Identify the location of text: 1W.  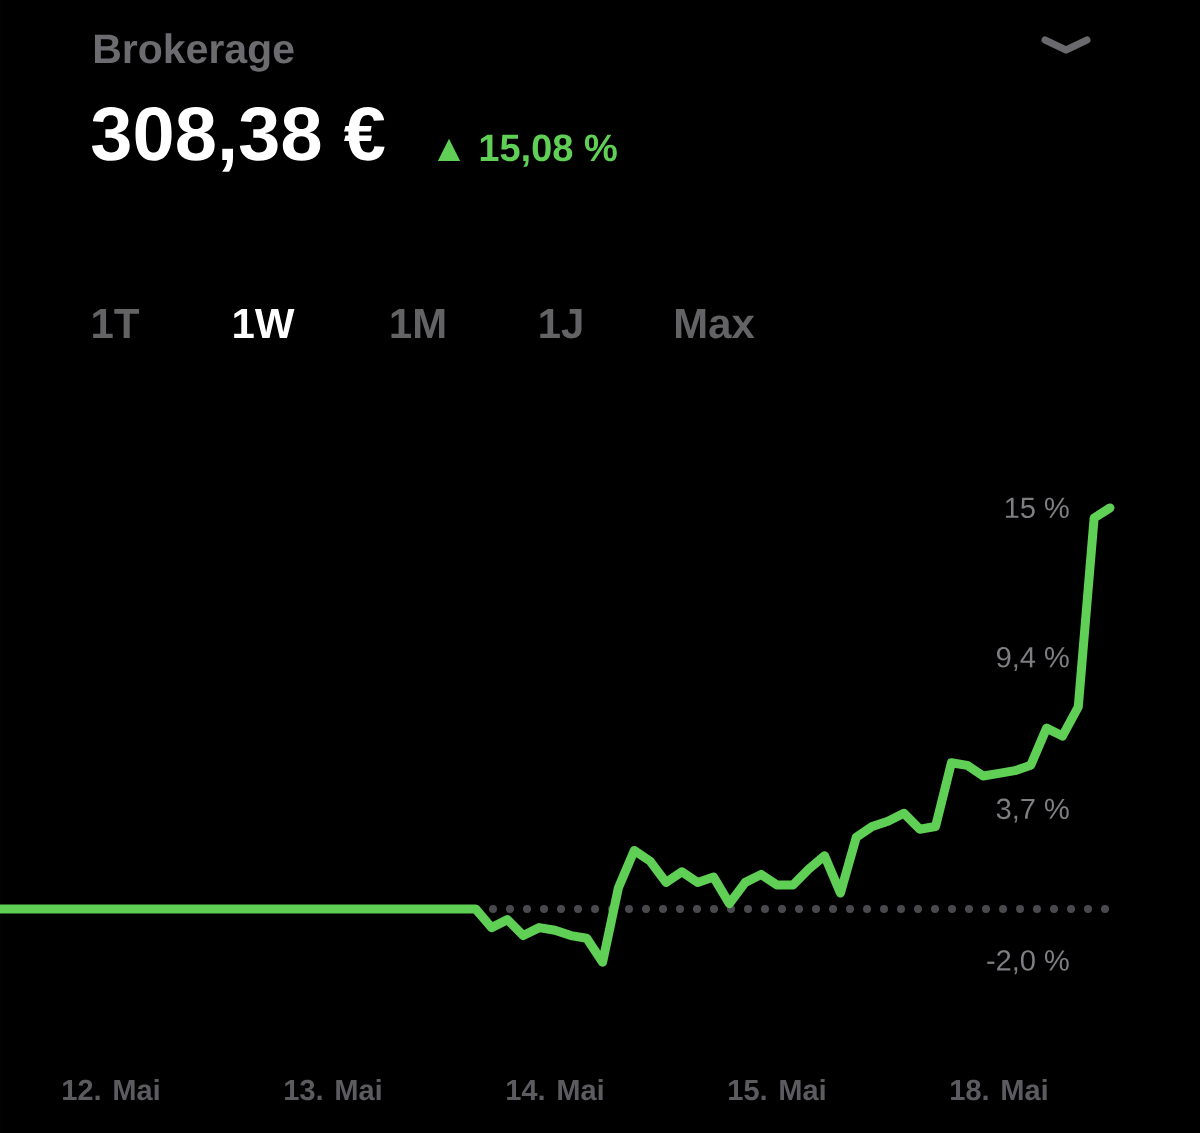
(264, 323).